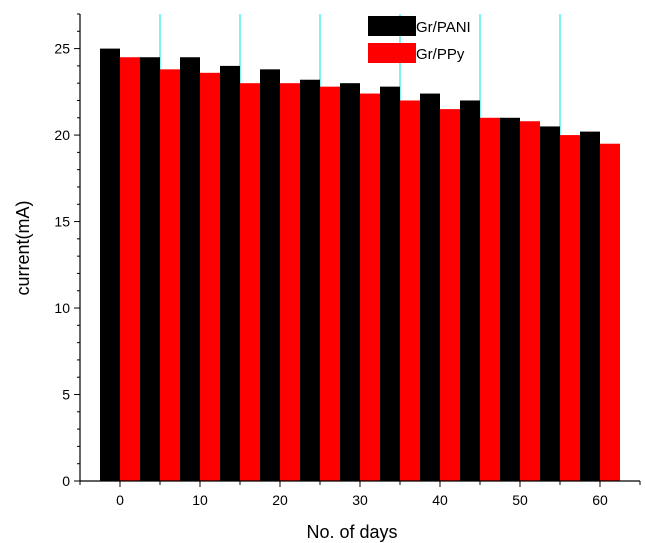  What do you see at coordinates (443, 27) in the screenshot?
I see `legend-label: Gr/PANI` at bounding box center [443, 27].